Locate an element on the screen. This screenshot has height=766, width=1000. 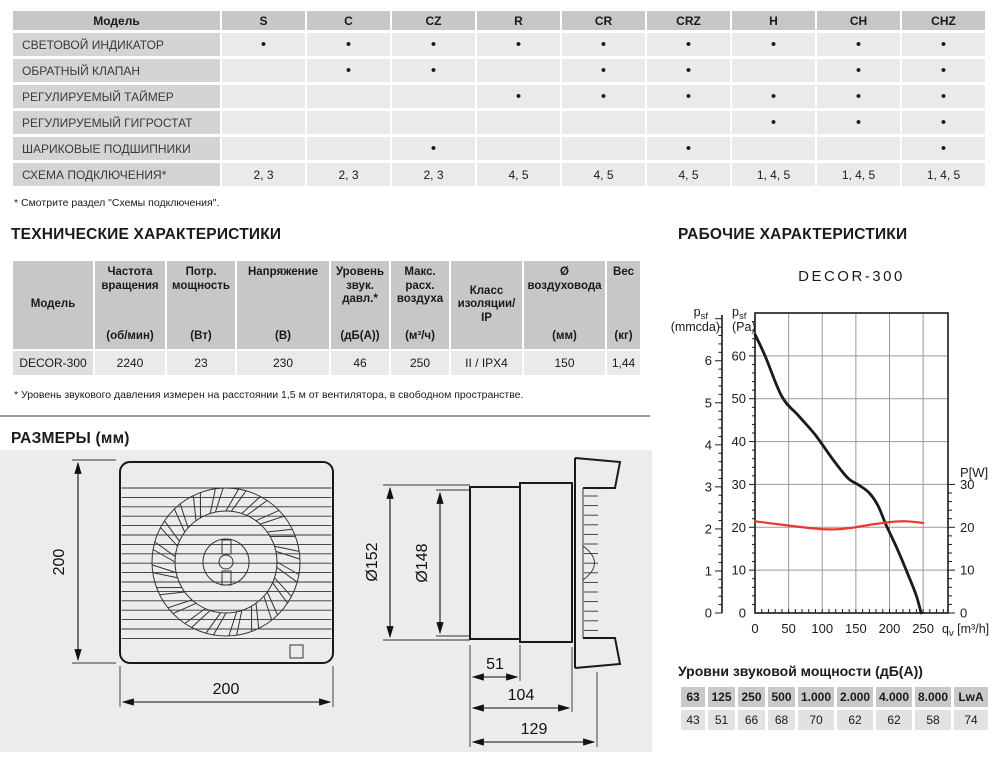
sound-value-cell: 43 is located at coordinates (693, 720).